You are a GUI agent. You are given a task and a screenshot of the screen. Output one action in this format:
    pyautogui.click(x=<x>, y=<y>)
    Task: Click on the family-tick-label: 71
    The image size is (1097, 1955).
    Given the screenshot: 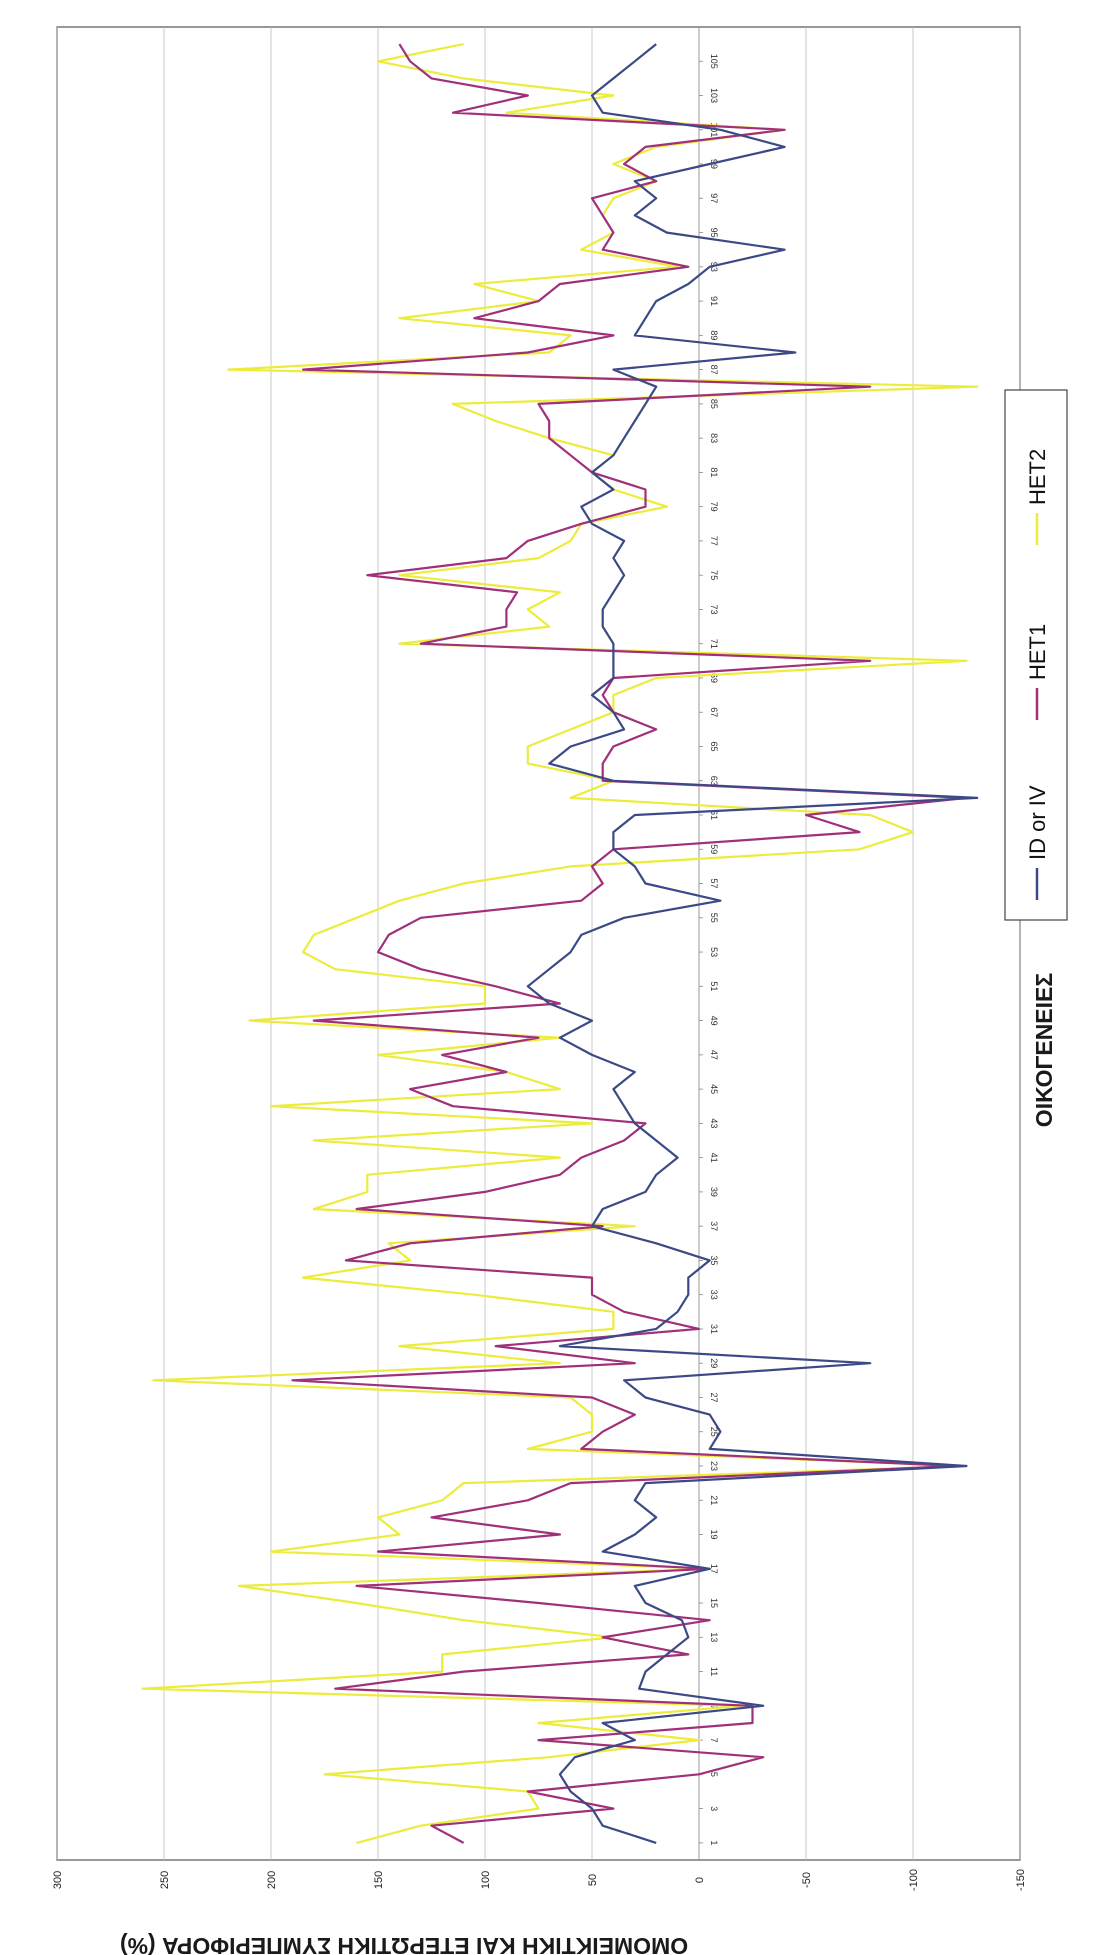 What is the action you would take?
    pyautogui.click(x=714, y=644)
    